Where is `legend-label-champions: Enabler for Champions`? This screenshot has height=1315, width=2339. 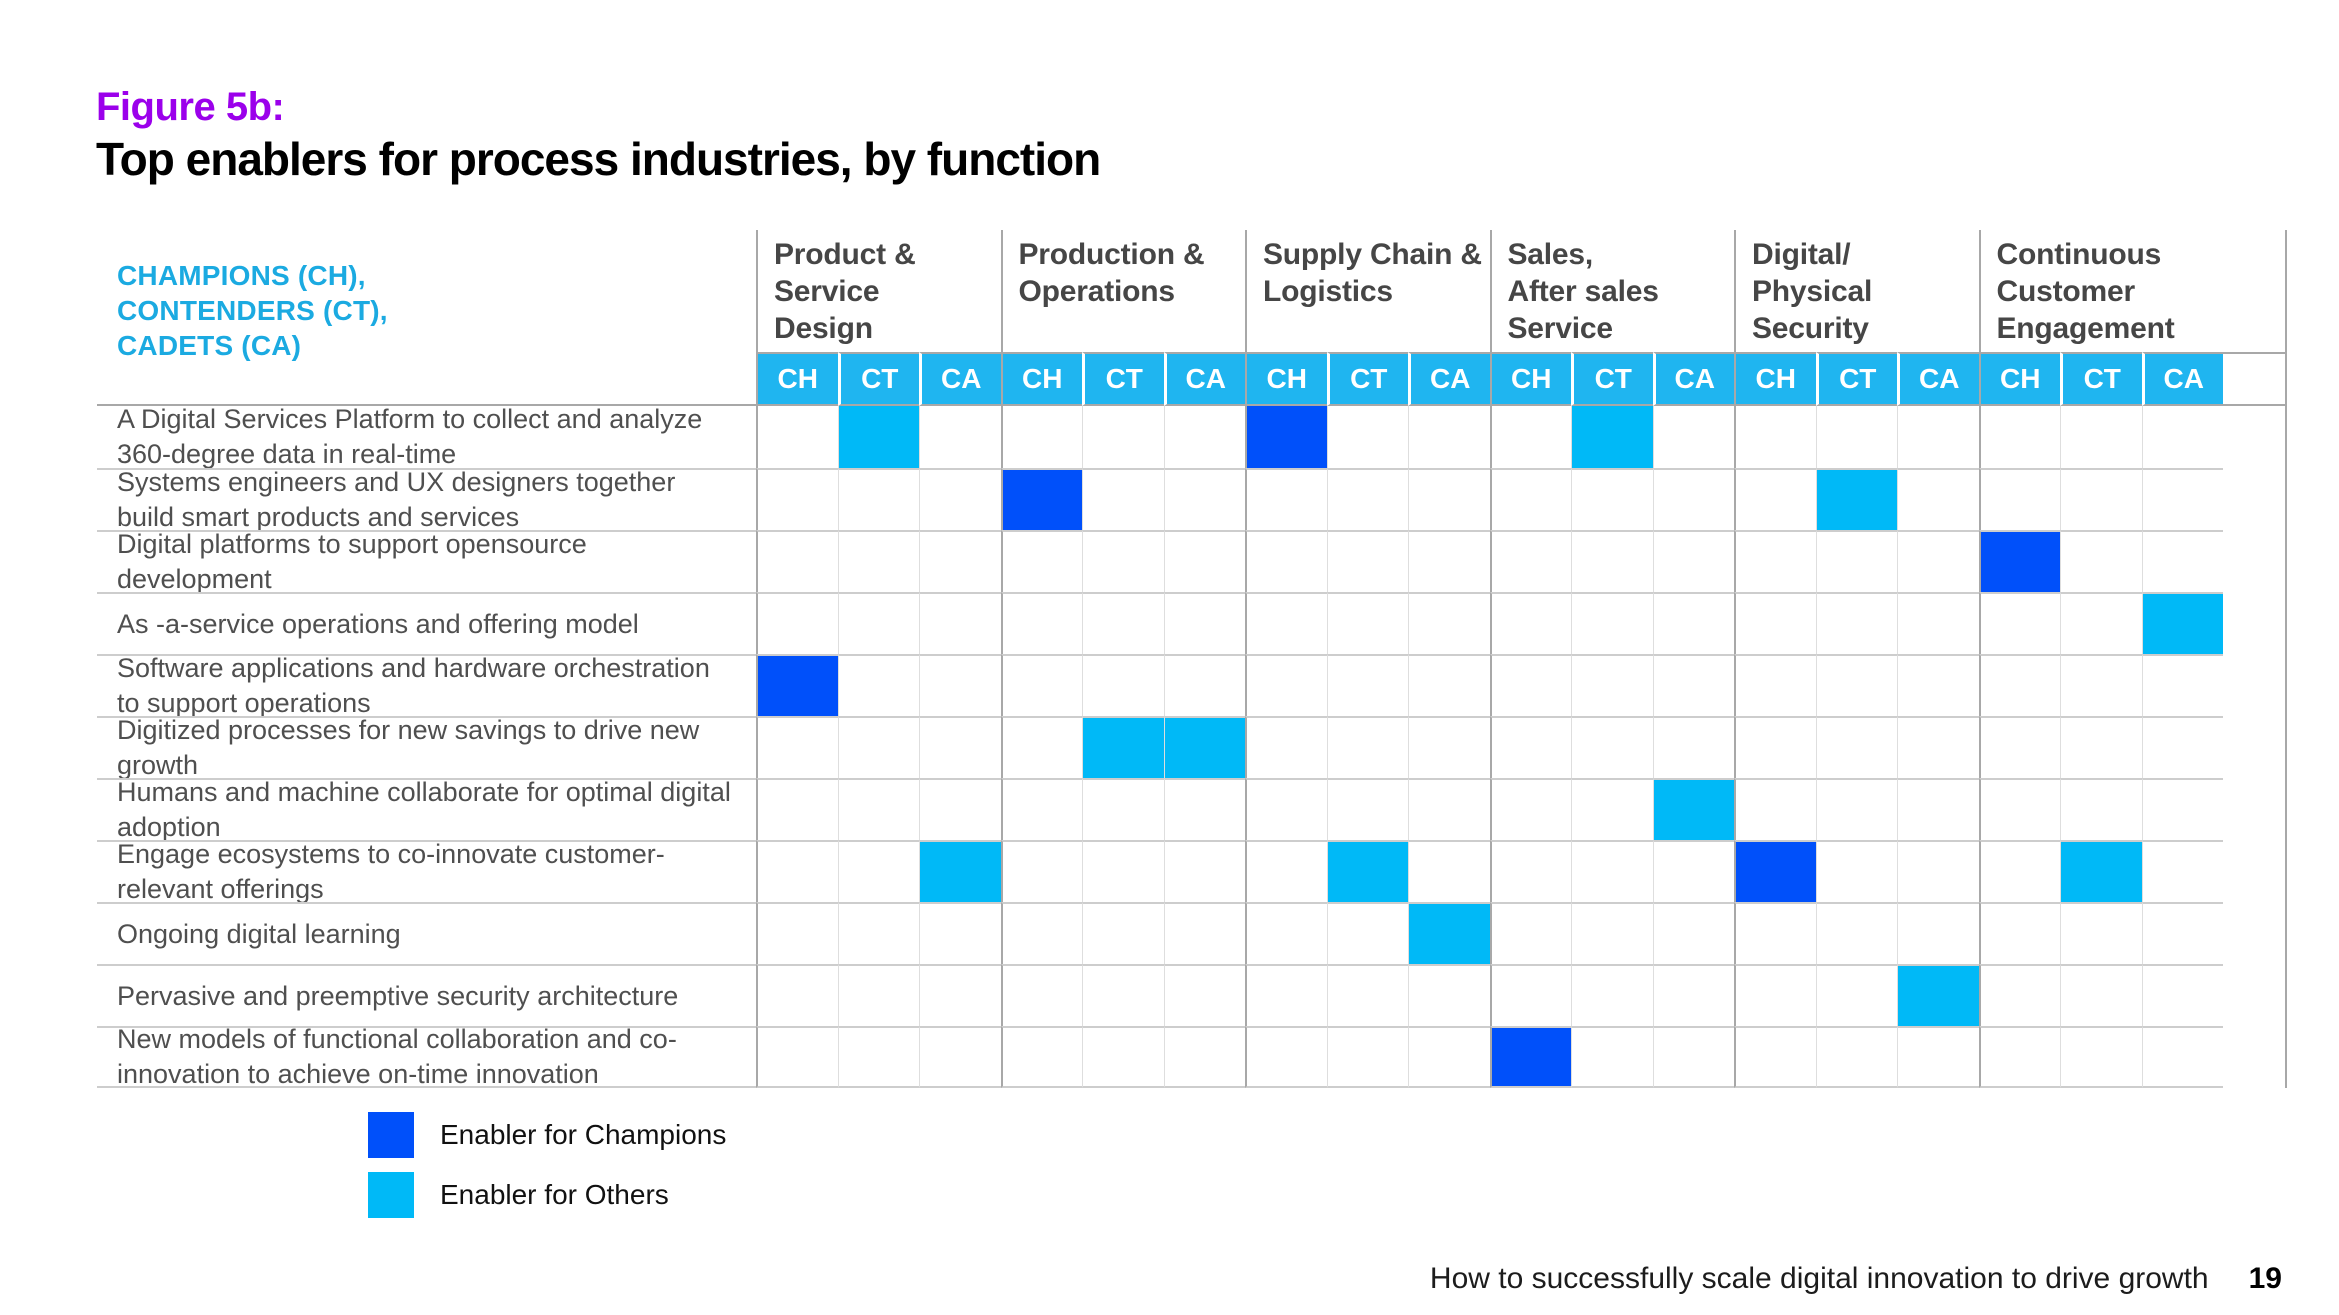 legend-label-champions: Enabler for Champions is located at coordinates (583, 1134).